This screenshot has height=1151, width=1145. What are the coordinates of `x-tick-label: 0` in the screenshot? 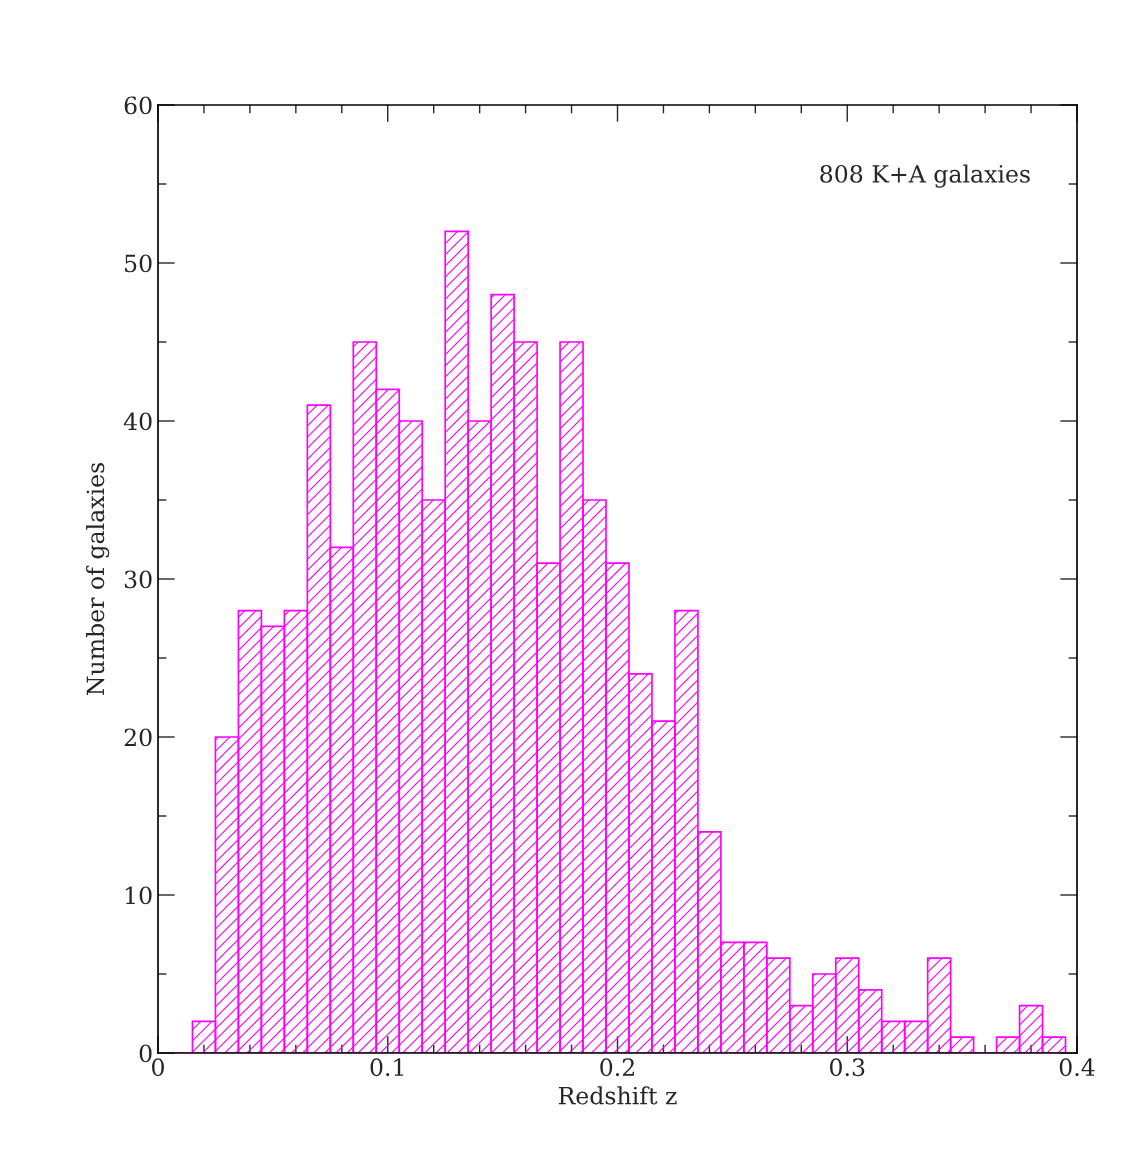 It's located at (158, 1067).